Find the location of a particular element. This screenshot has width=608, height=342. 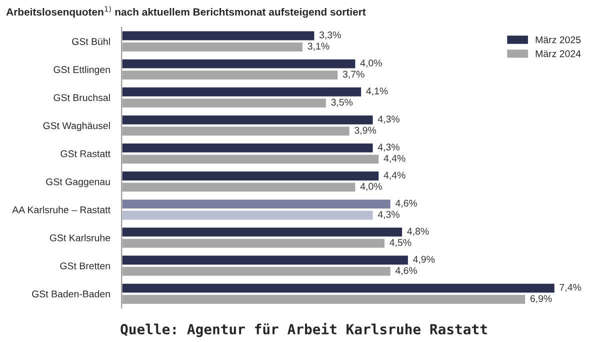

y-tick-label: GSt Bretten is located at coordinates (85, 266).